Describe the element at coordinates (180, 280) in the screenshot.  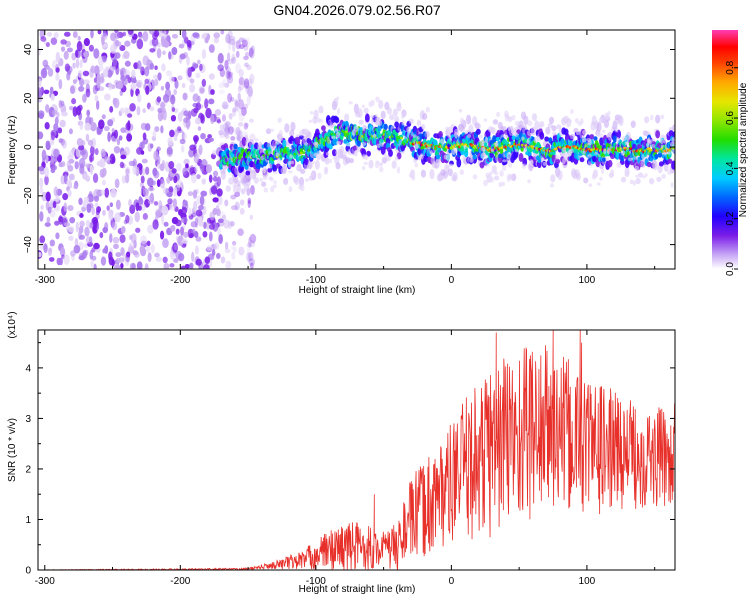
I see `spectrogram-xtick-label-1: -200` at that location.